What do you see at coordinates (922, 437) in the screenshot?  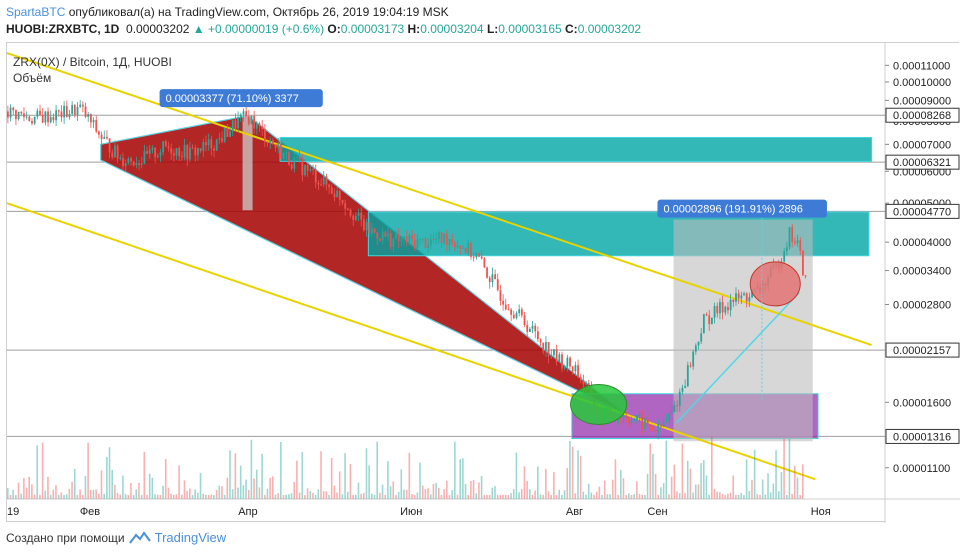 I see `level-price-label: 0.00001316` at bounding box center [922, 437].